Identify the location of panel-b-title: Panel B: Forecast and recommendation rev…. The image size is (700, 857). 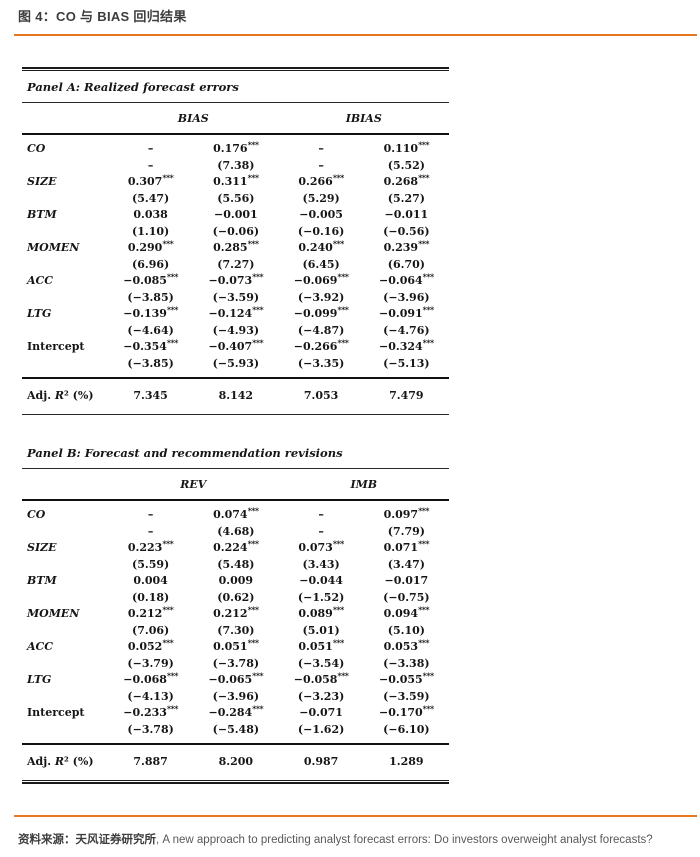
(185, 453).